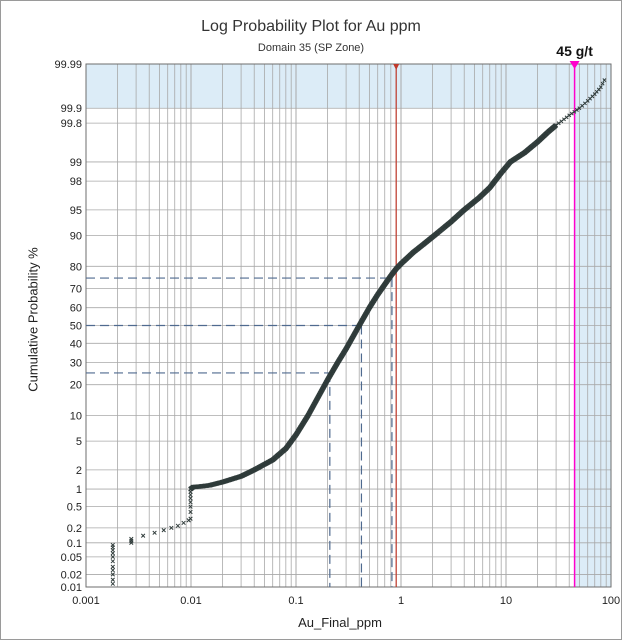  Describe the element at coordinates (76, 363) in the screenshot. I see `y-tick-label: 30` at that location.